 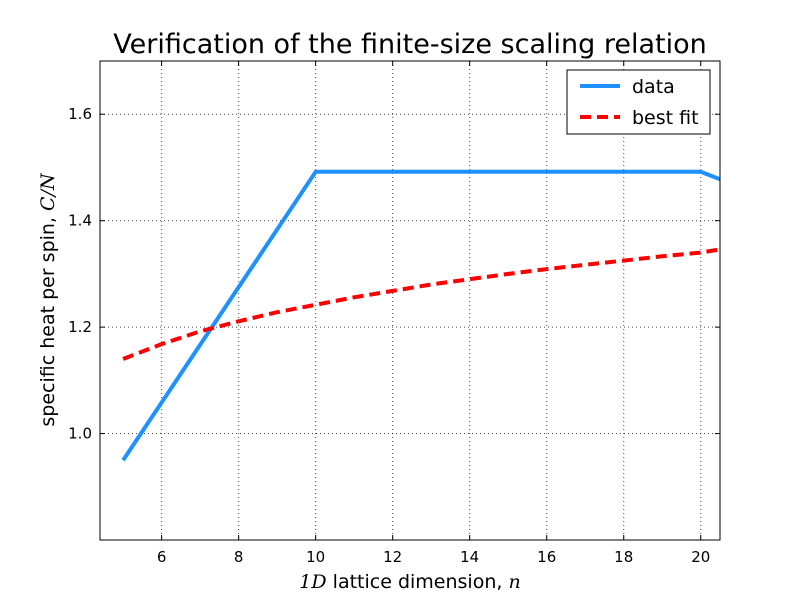 I want to click on x-axis-label: 1D lattice dimension, n, so click(x=409, y=582).